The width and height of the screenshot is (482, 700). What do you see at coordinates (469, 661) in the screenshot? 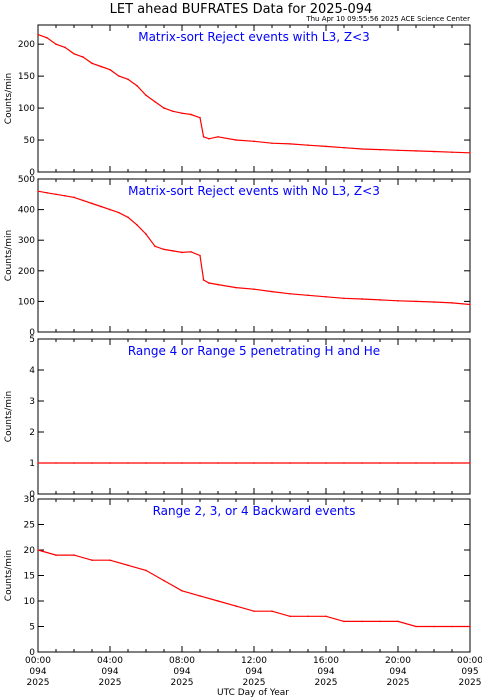
I see `x-tick-label: 00:00` at bounding box center [469, 661].